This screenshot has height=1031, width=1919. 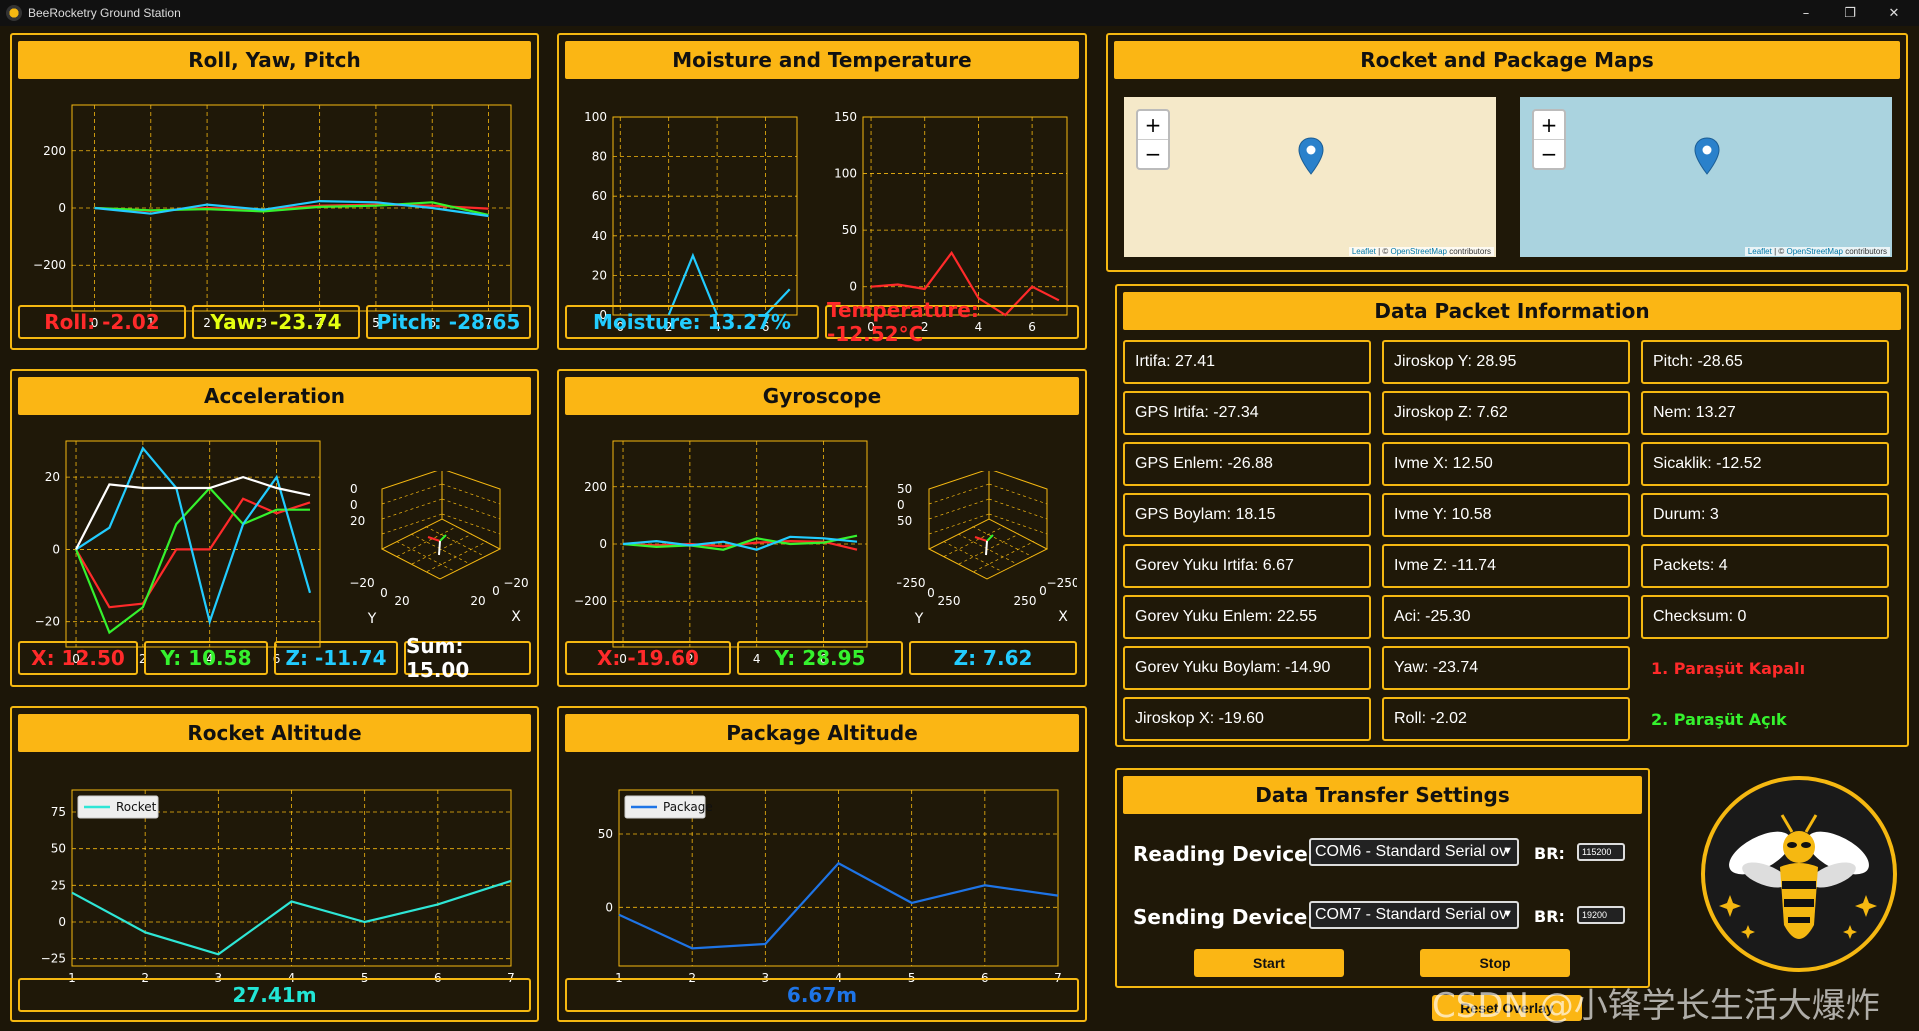 I want to click on rocket-altitude-title: Rocket Altitude, so click(x=274, y=733).